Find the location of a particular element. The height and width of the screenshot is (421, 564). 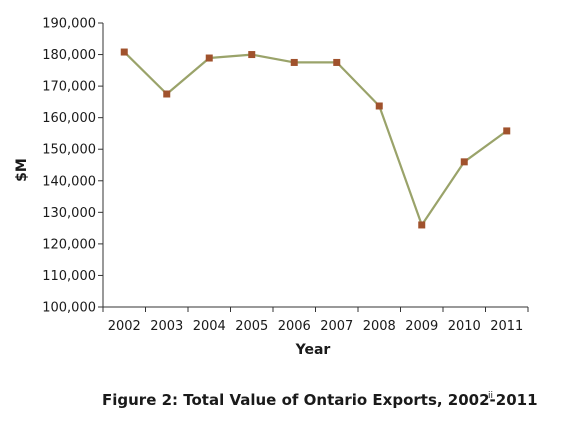

y-tick-label: 160,000 is located at coordinates (69, 118).